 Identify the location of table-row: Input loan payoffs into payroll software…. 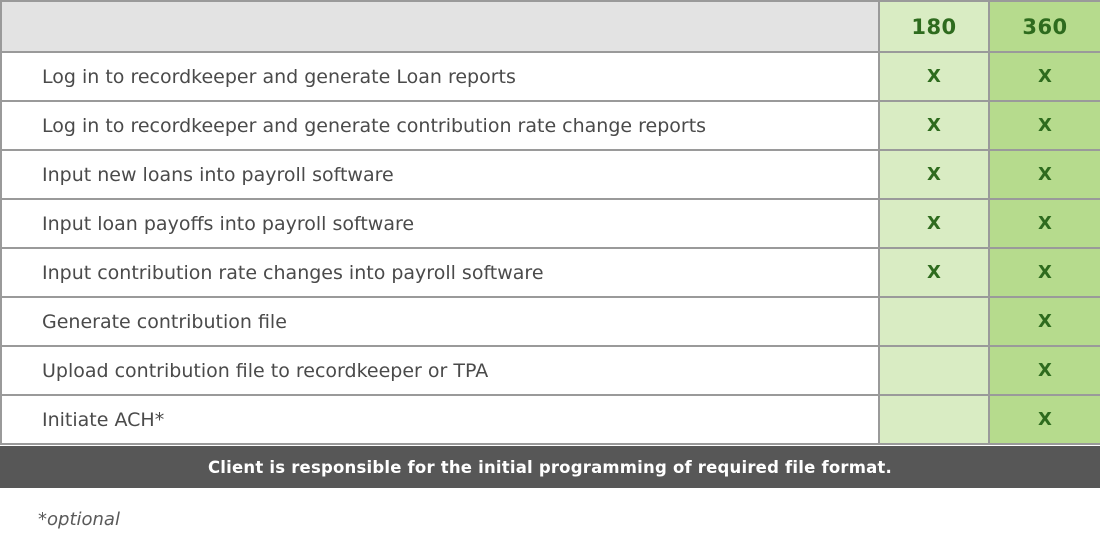
(551, 224).